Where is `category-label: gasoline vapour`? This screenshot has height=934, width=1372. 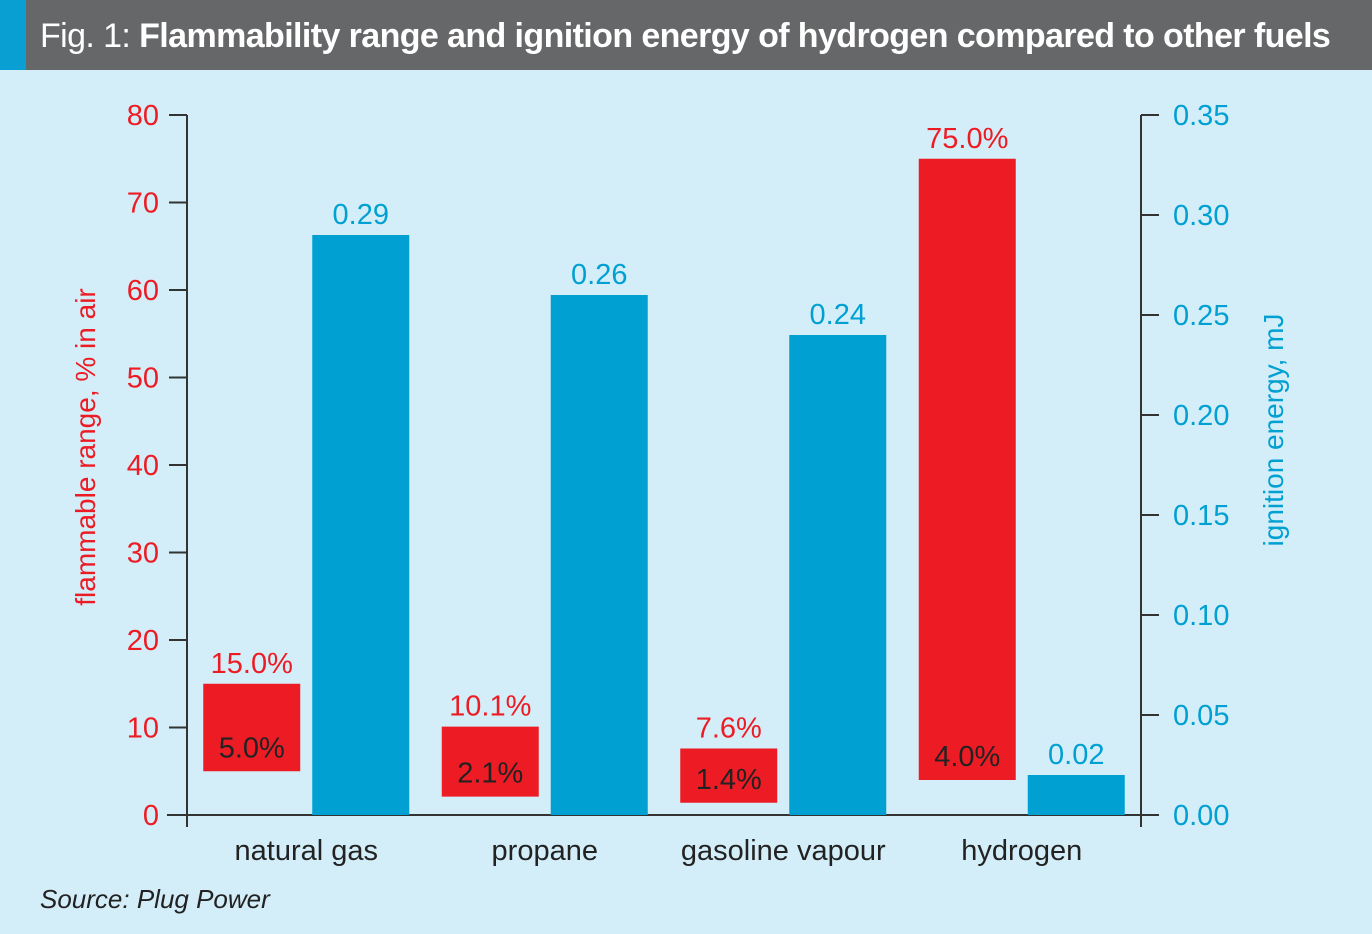
category-label: gasoline vapour is located at coordinates (783, 851).